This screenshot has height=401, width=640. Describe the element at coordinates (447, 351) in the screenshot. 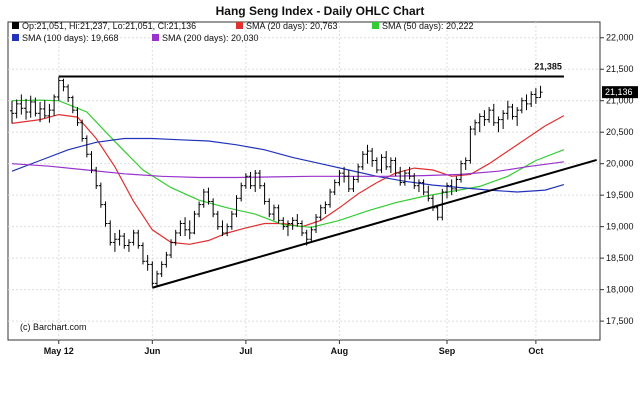

I see `x-tick-label: Sep` at that location.